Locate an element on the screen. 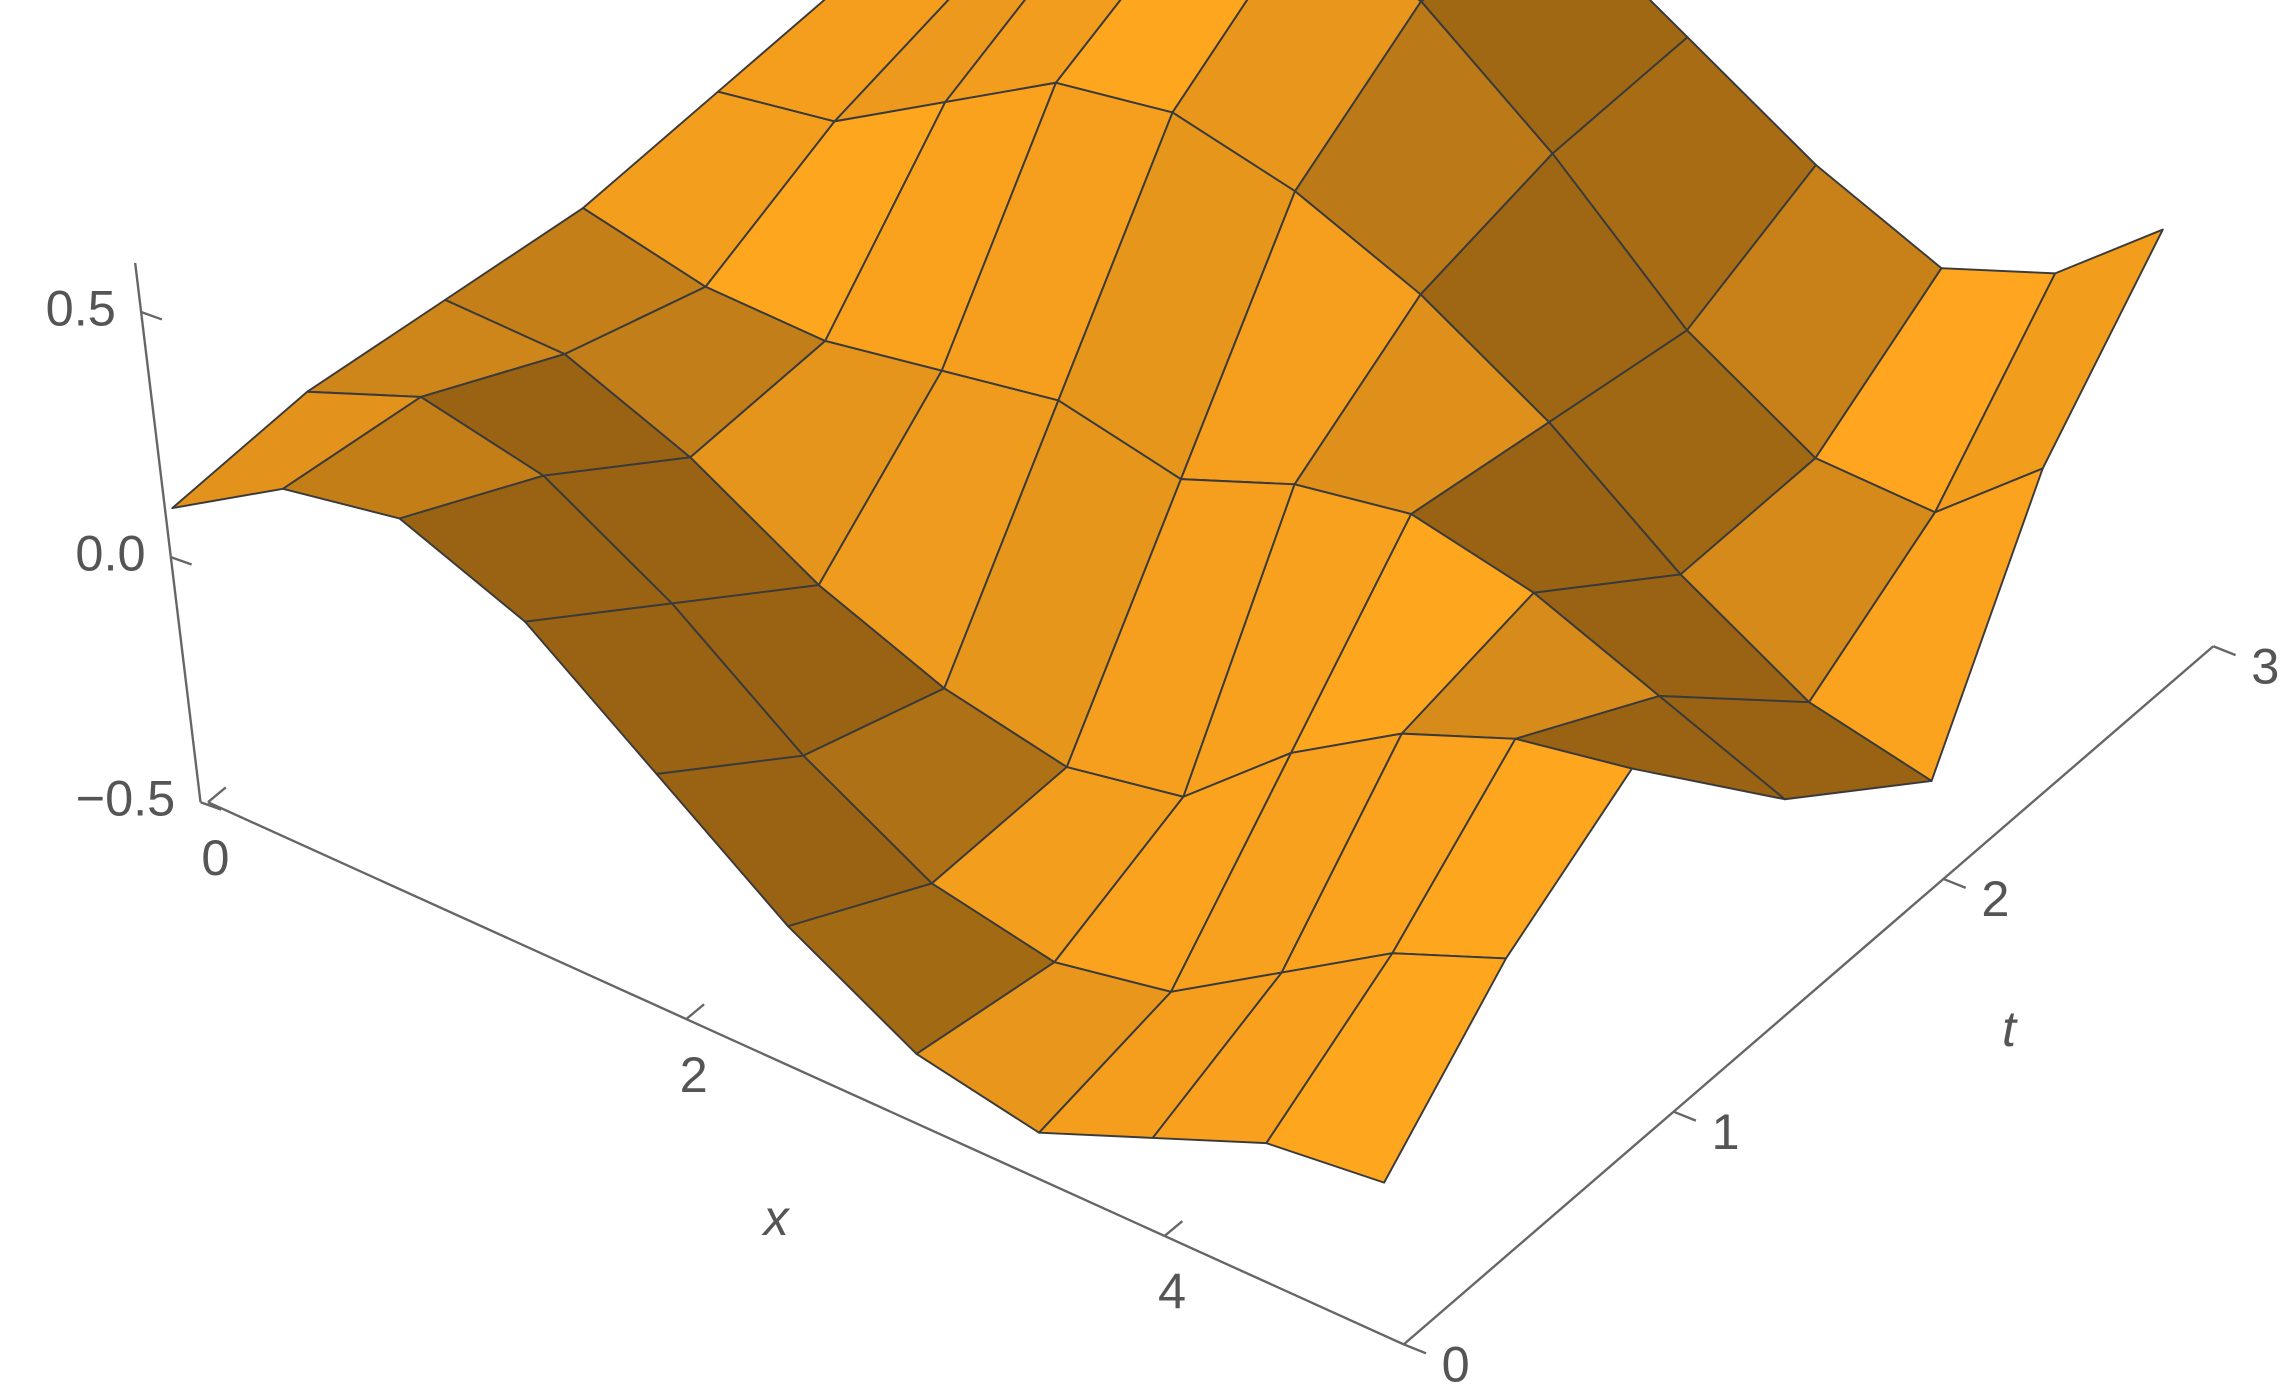  x-tick-label: 0 is located at coordinates (215, 857).